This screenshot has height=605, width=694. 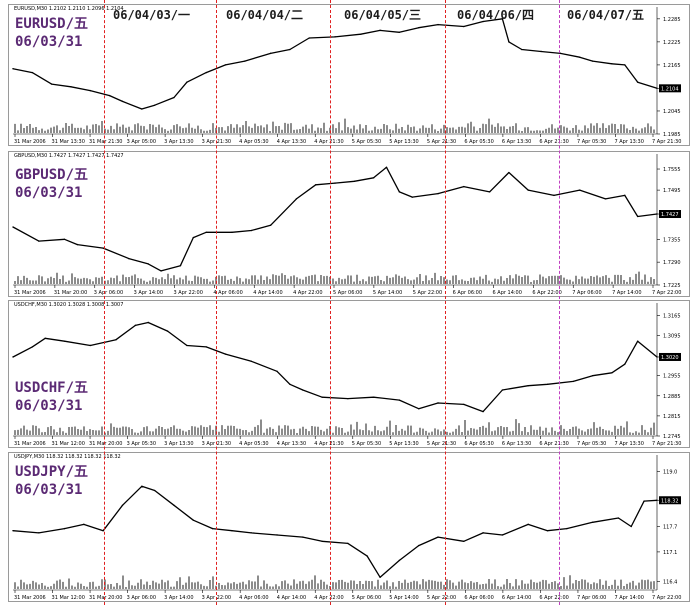 What do you see at coordinates (253, 598) in the screenshot?
I see `usdjpy-x-tick-label: 4 Apr 06:00` at bounding box center [253, 598].